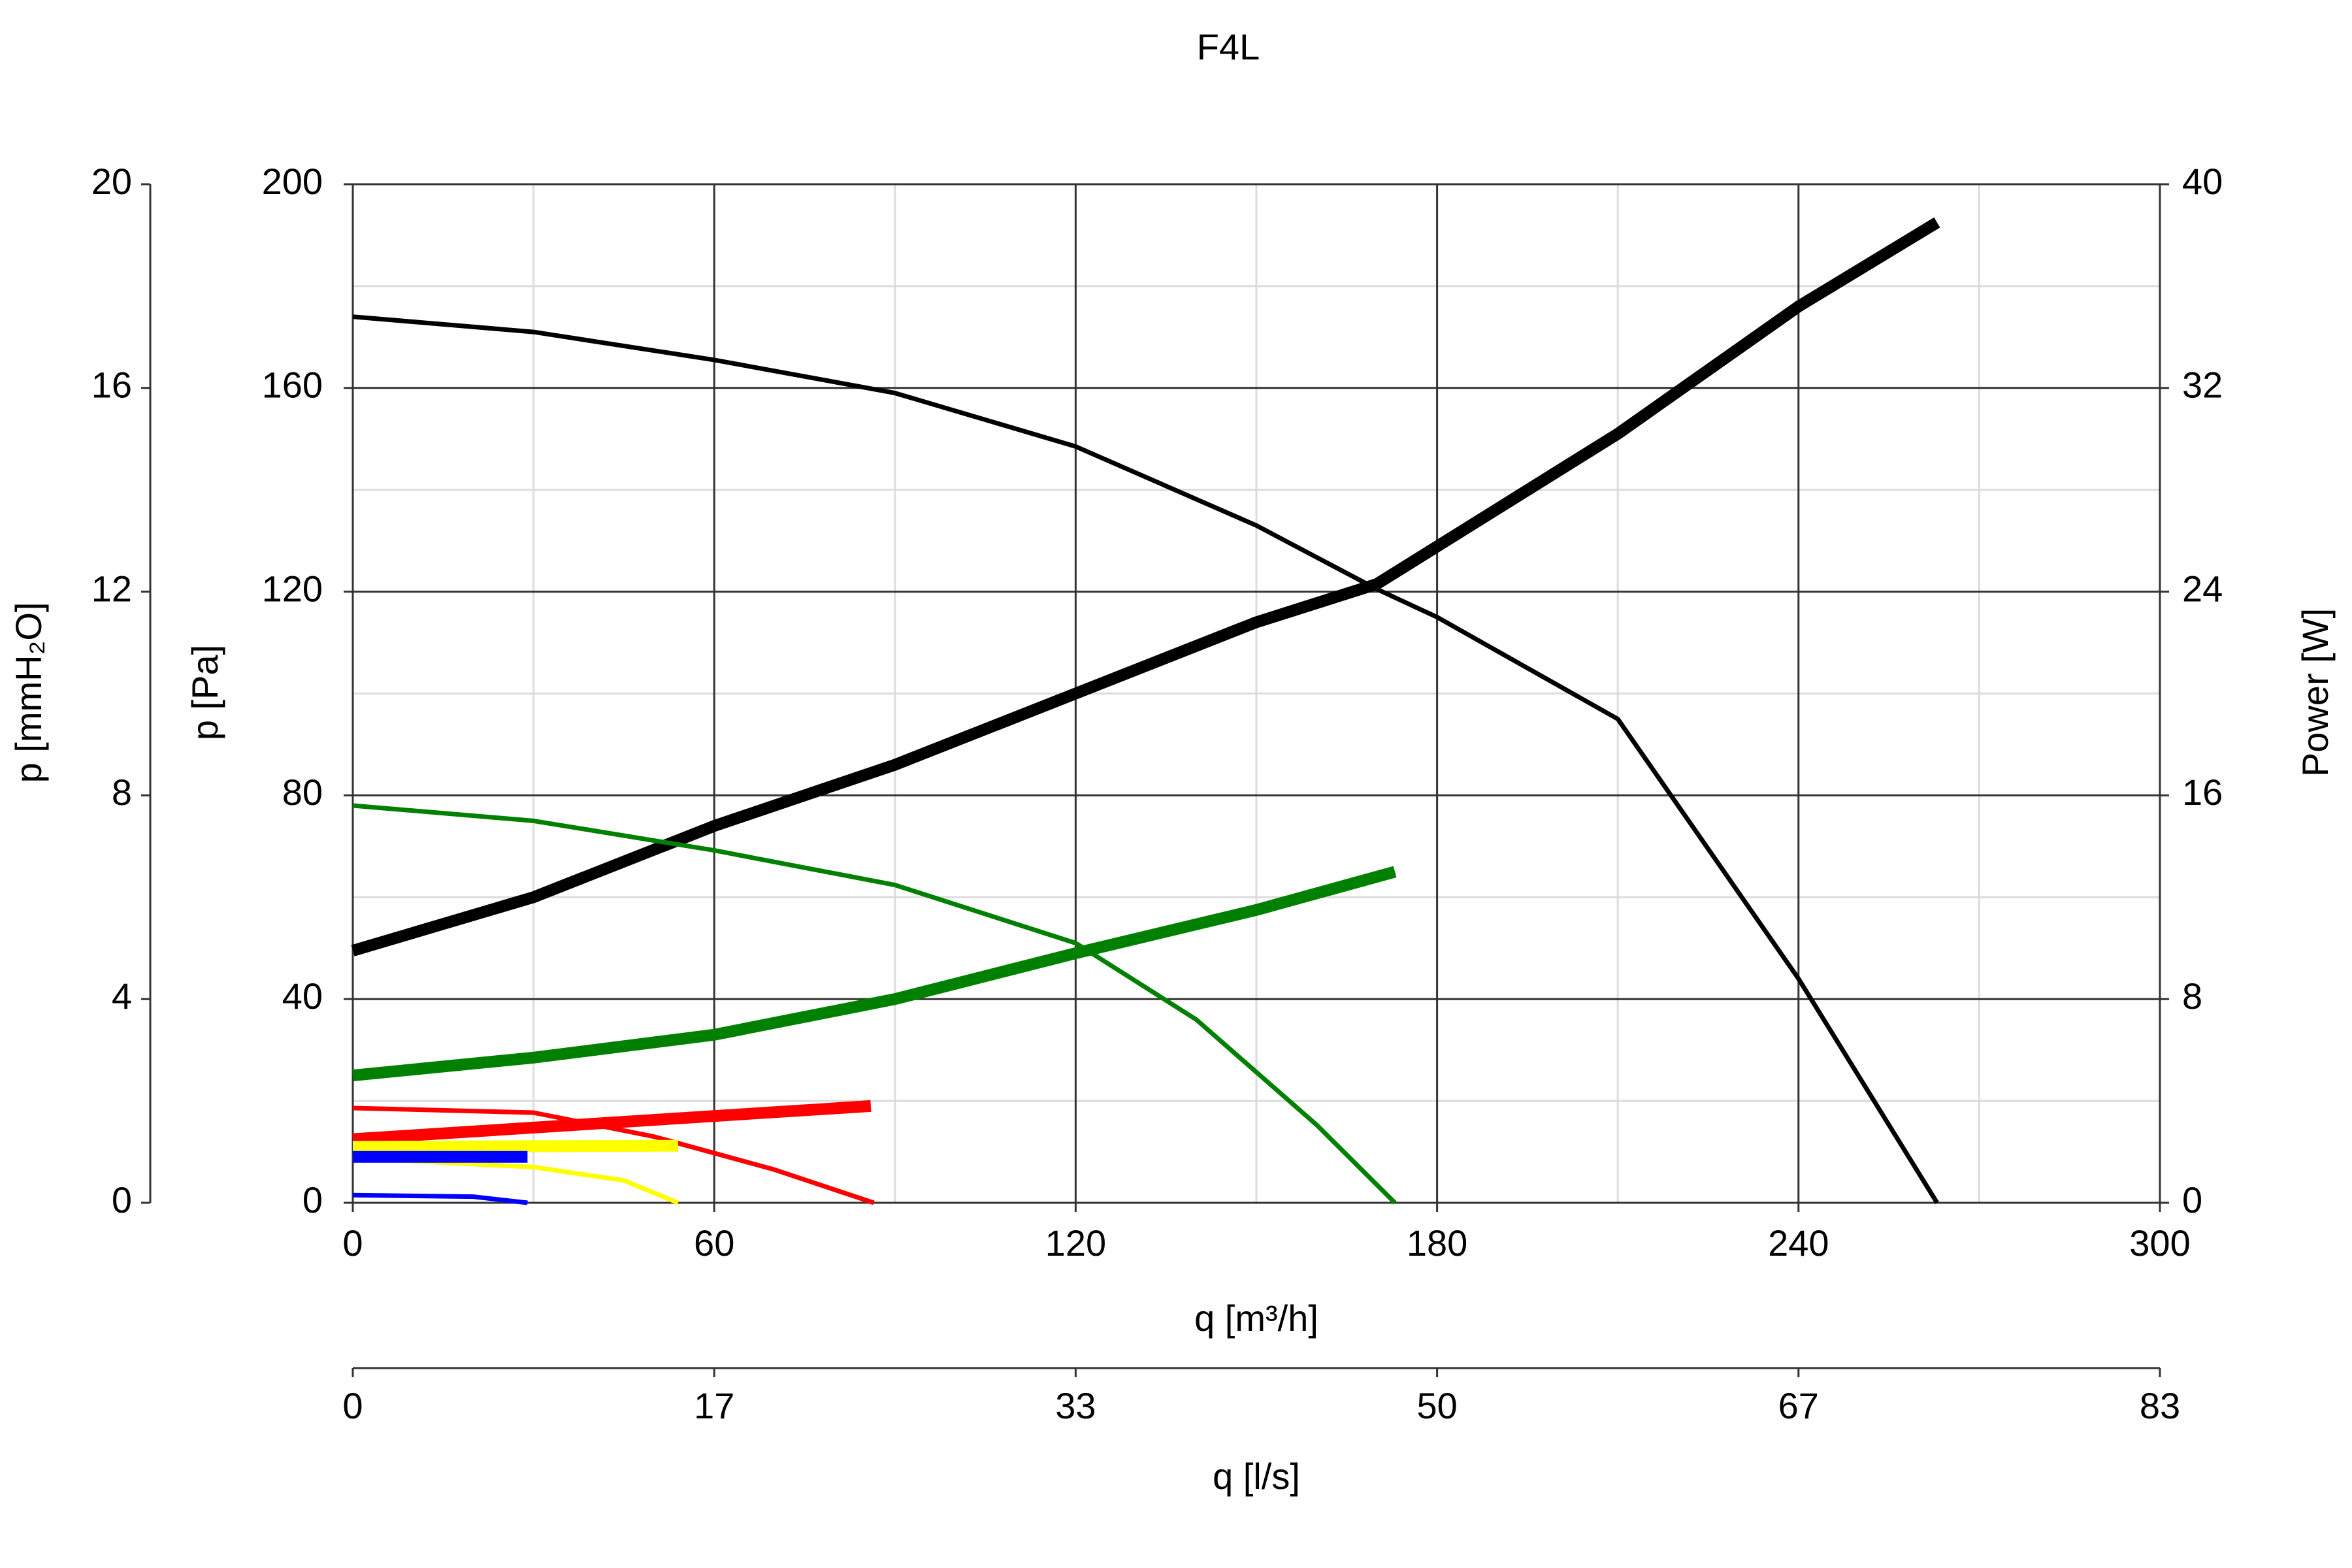 Image resolution: width=2352 pixels, height=1568 pixels. I want to click on y3-tick-label: 16, so click(111, 385).